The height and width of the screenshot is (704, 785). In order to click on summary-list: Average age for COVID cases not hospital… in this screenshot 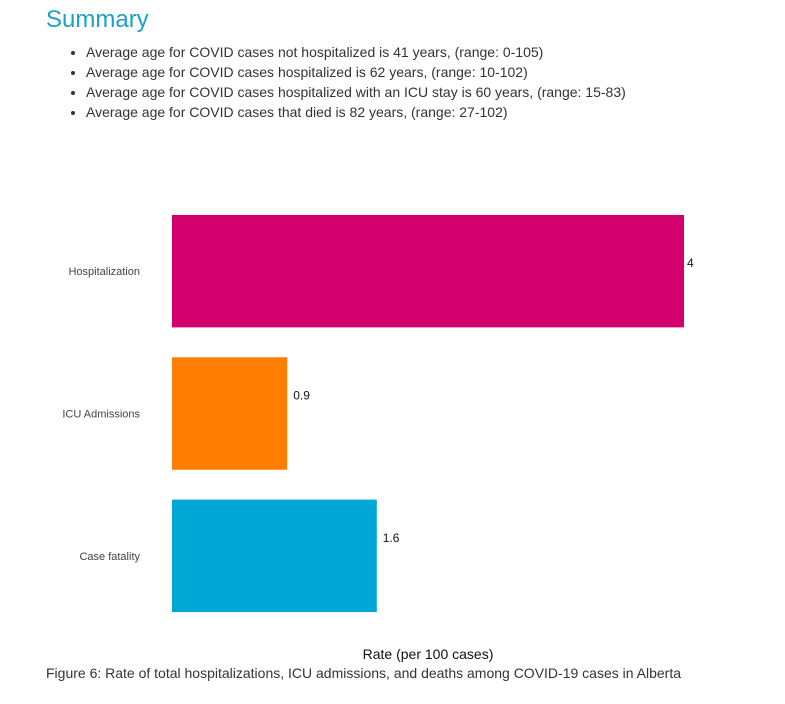, I will do `click(336, 82)`.